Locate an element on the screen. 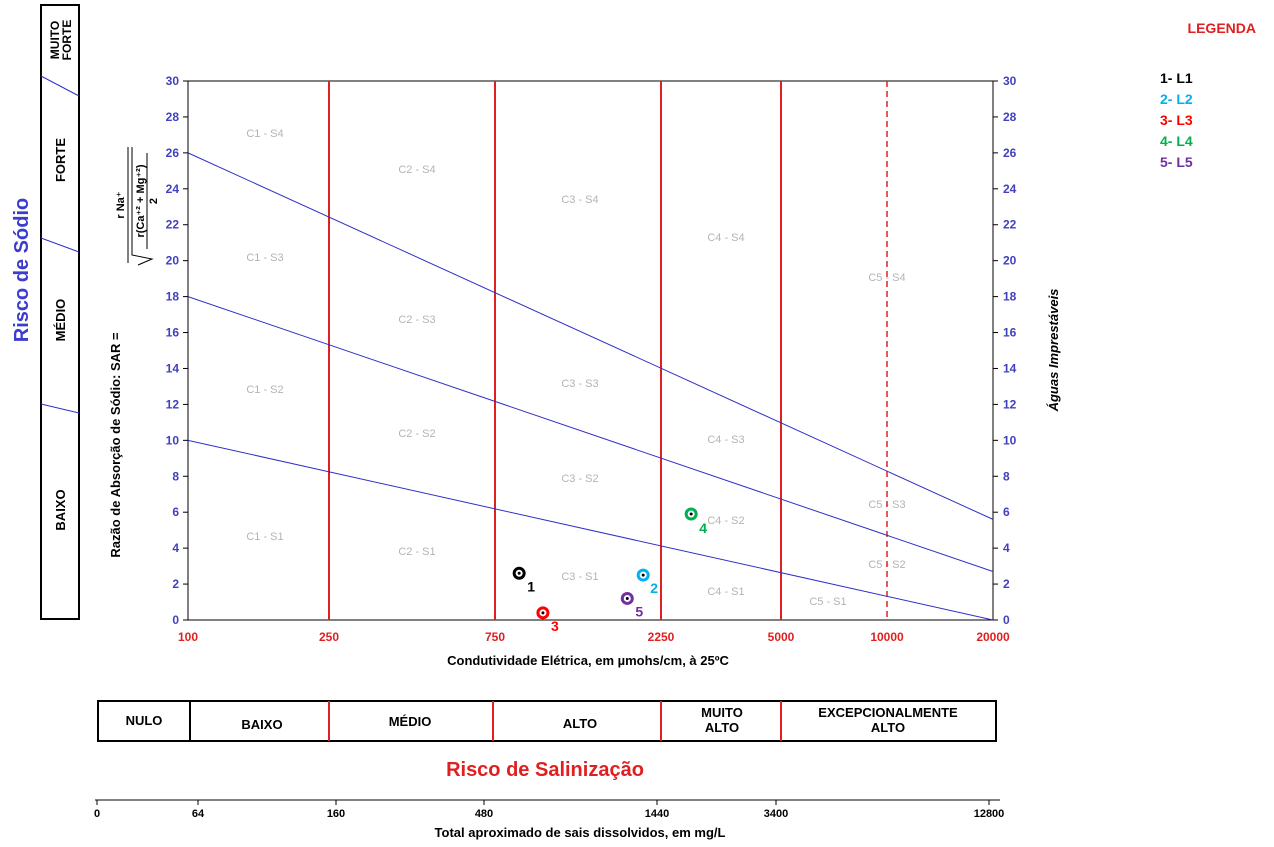 The image size is (1274, 847). y-tick-label-right: 30 is located at coordinates (1010, 81).